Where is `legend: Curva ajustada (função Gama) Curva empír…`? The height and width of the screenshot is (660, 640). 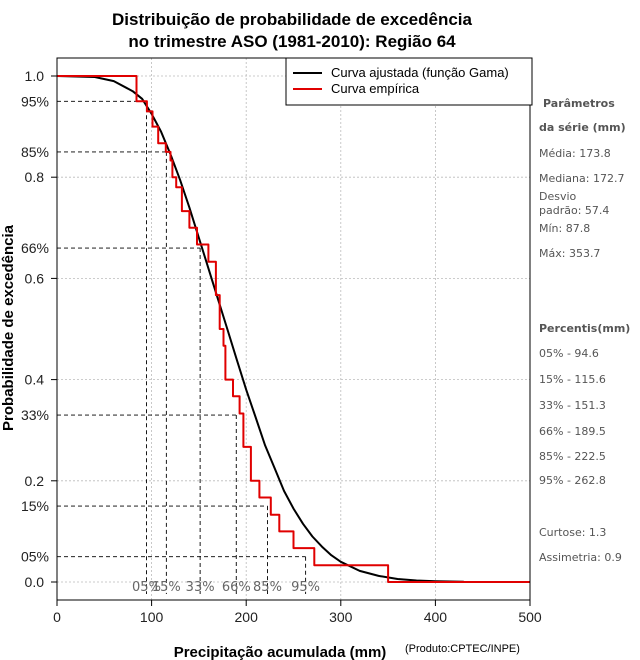 legend: Curva ajustada (função Gama) Curva empír… is located at coordinates (409, 81).